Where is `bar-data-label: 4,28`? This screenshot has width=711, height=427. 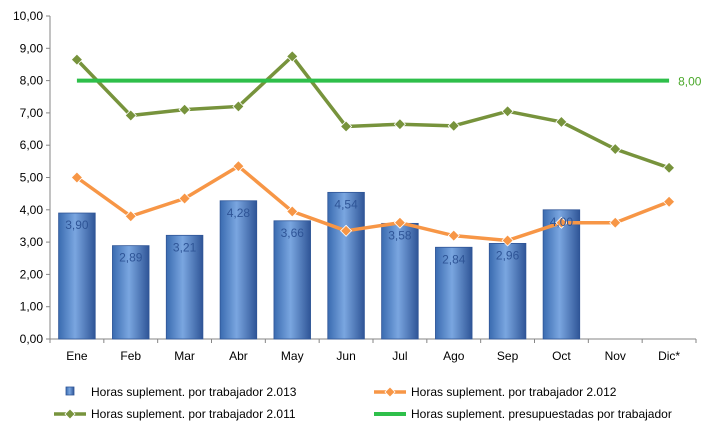
bar-data-label: 4,28 is located at coordinates (239, 213).